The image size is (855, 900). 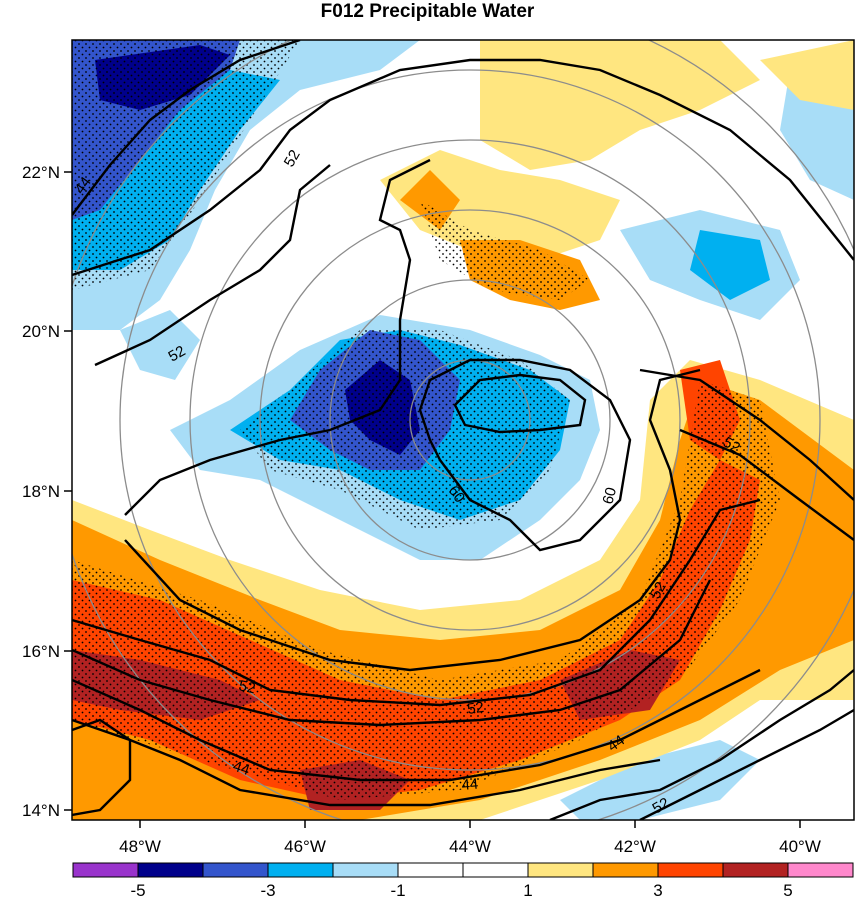 I want to click on lat-label: 22°N, so click(x=41, y=172).